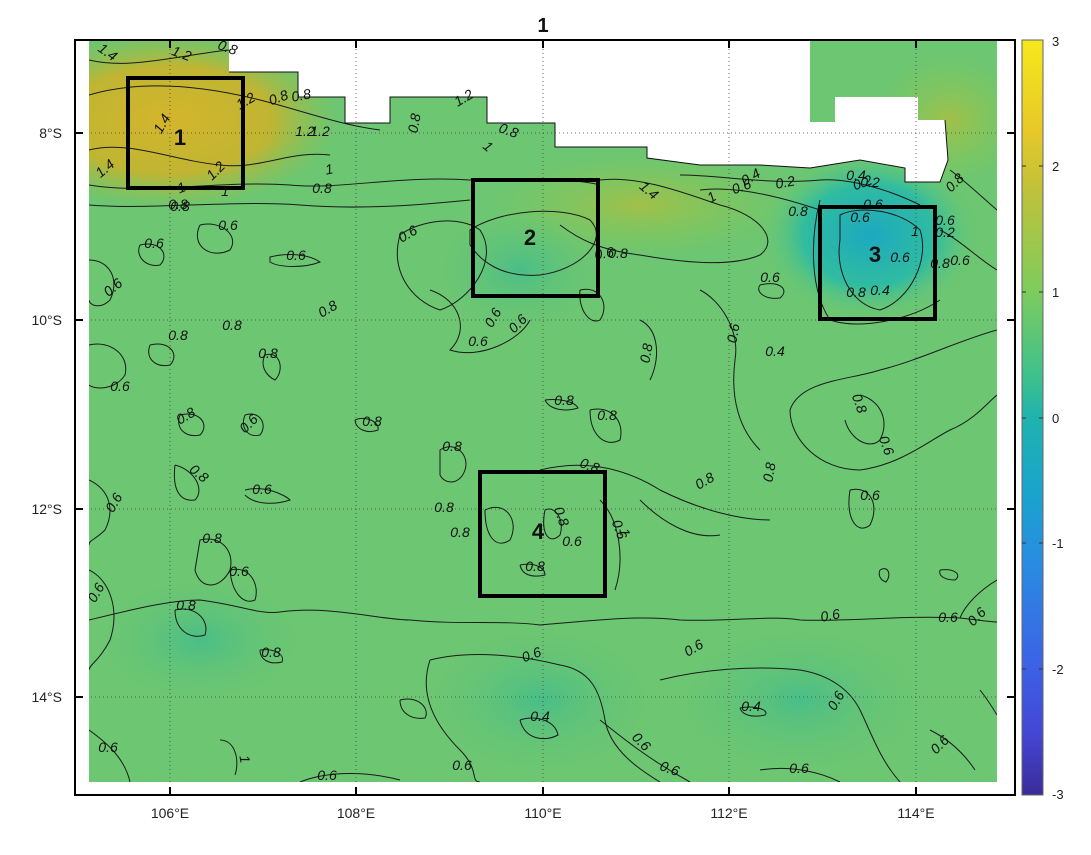 The width and height of the screenshot is (1091, 855). I want to click on java-land, so click(588, 111).